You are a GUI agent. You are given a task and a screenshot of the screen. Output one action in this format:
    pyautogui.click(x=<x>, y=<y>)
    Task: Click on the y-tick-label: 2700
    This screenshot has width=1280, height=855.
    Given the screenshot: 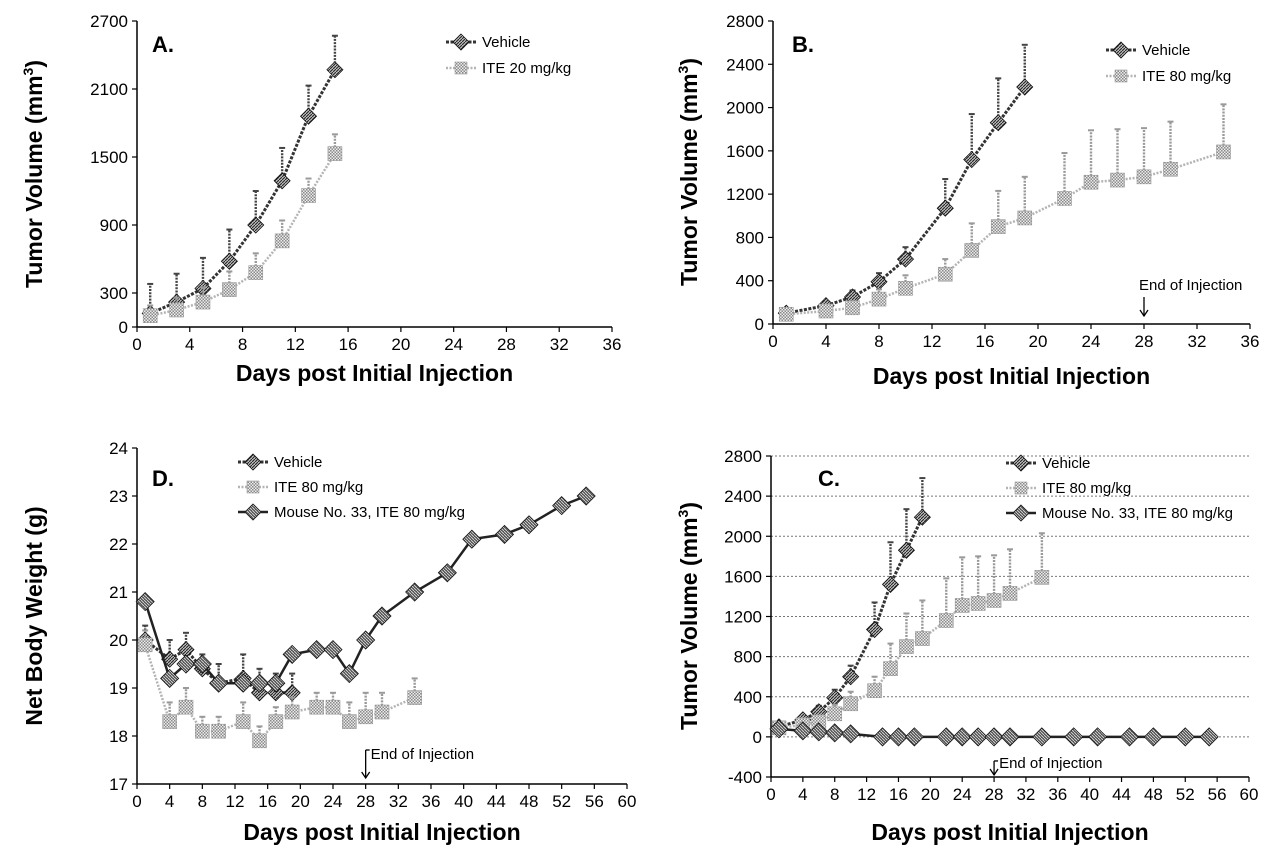 What is the action you would take?
    pyautogui.click(x=109, y=21)
    